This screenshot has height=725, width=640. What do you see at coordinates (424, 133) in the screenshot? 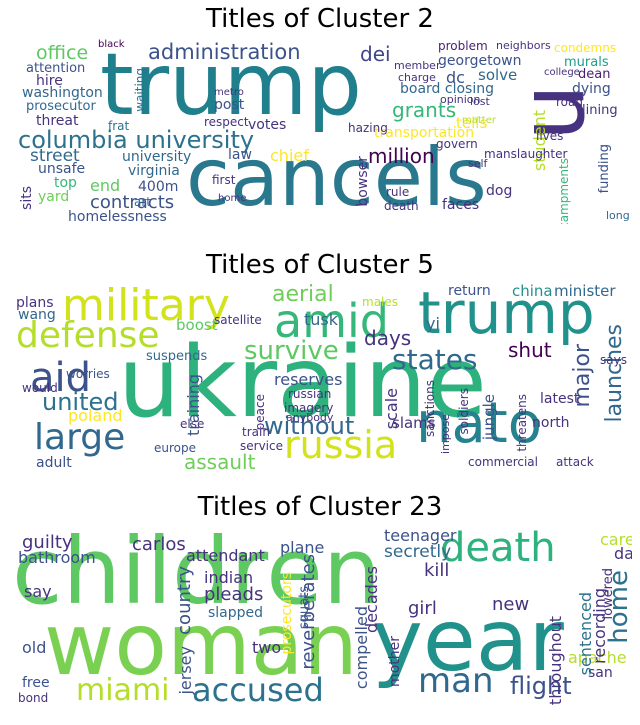
I see `word-transportation: transportation` at bounding box center [424, 133].